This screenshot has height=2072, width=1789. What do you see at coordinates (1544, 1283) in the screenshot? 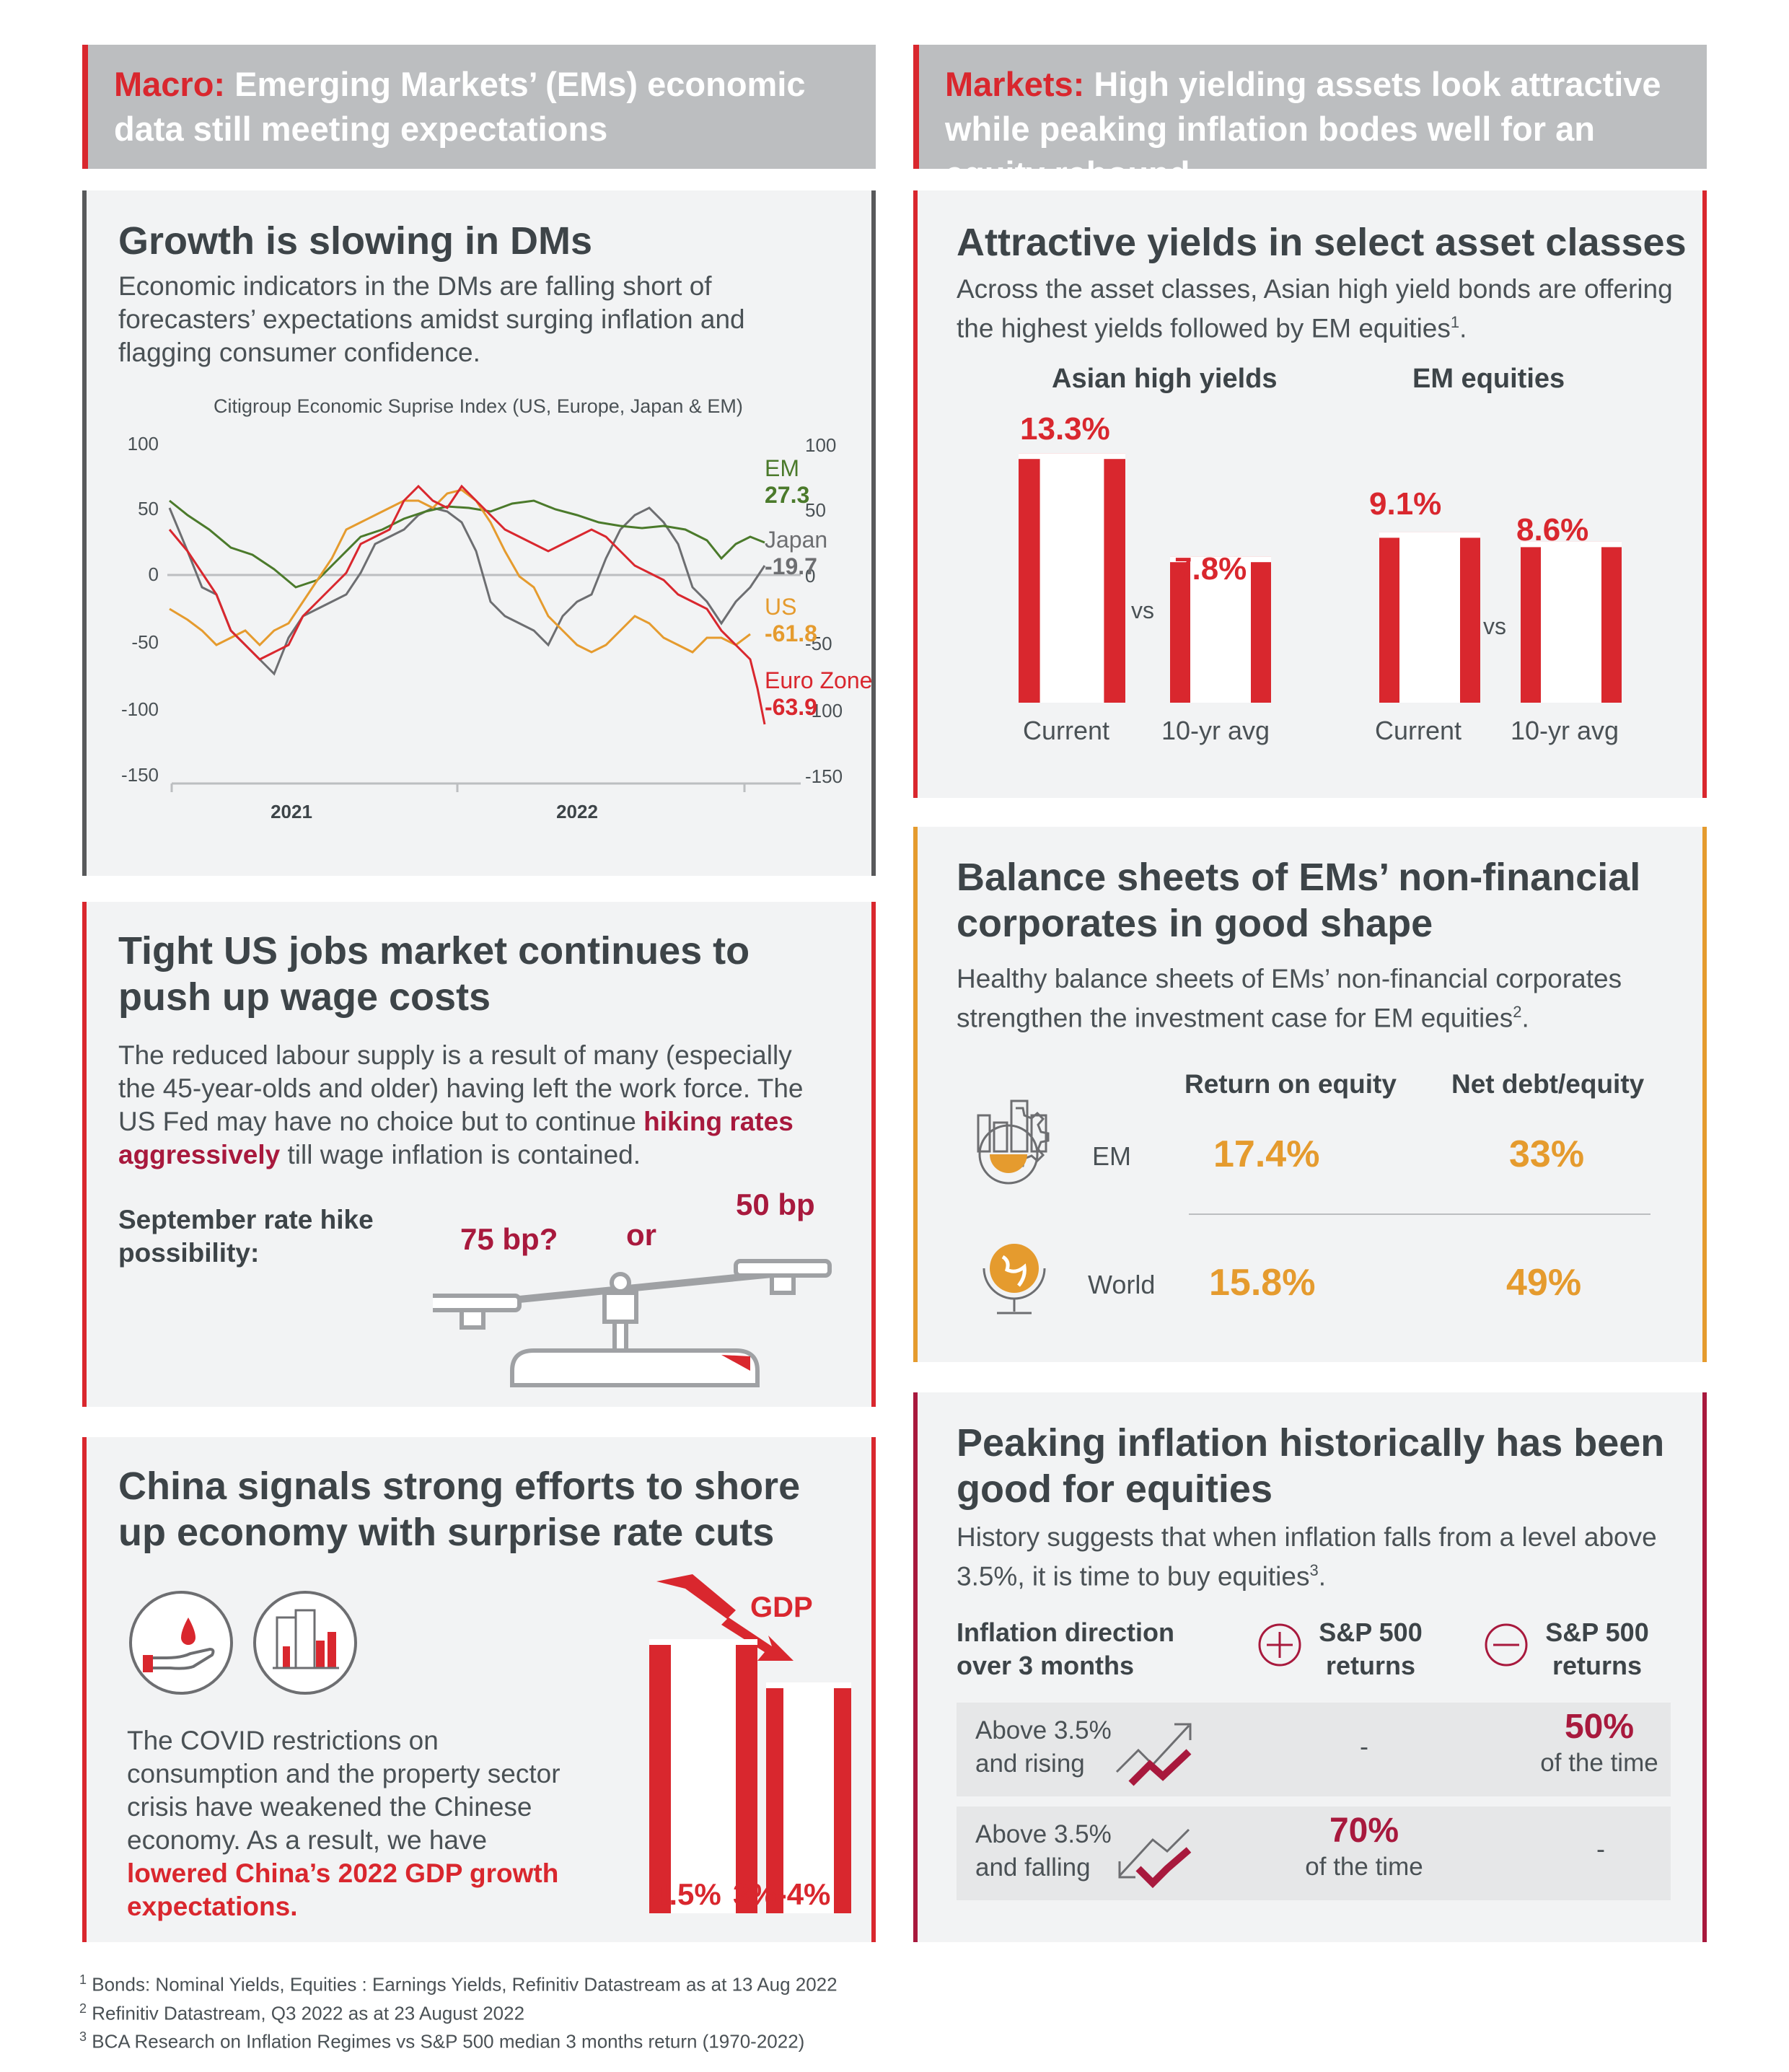
I see `world-nde-value: 49%` at bounding box center [1544, 1283].